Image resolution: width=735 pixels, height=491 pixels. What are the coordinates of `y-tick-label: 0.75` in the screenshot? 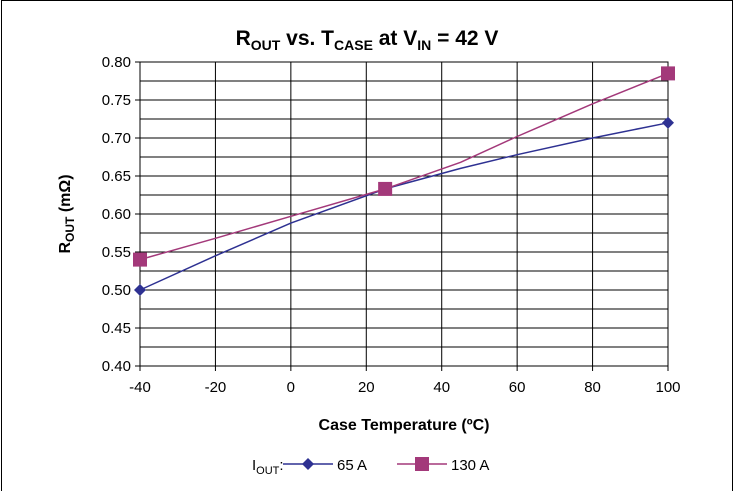 It's located at (116, 100).